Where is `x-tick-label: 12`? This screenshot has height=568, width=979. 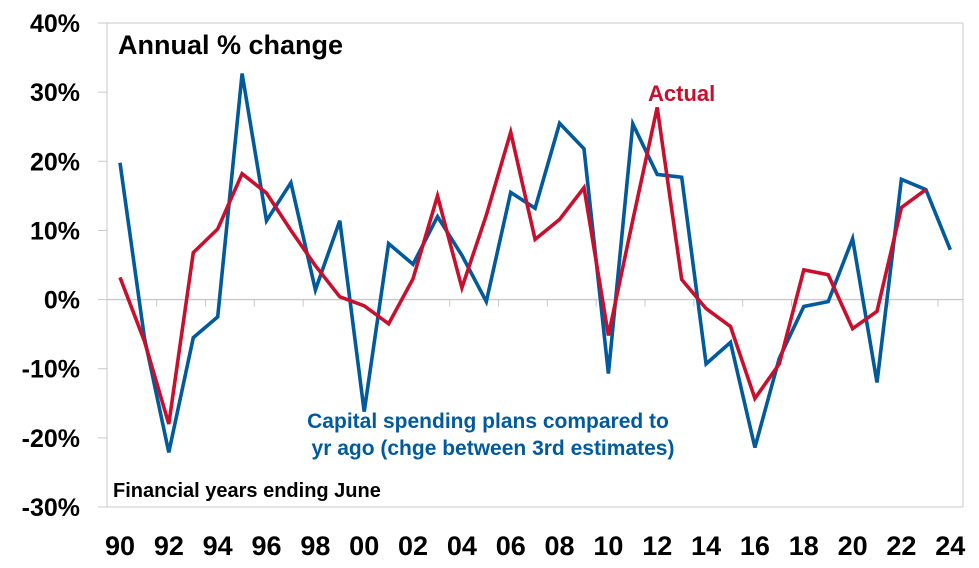 x-tick-label: 12 is located at coordinates (657, 546).